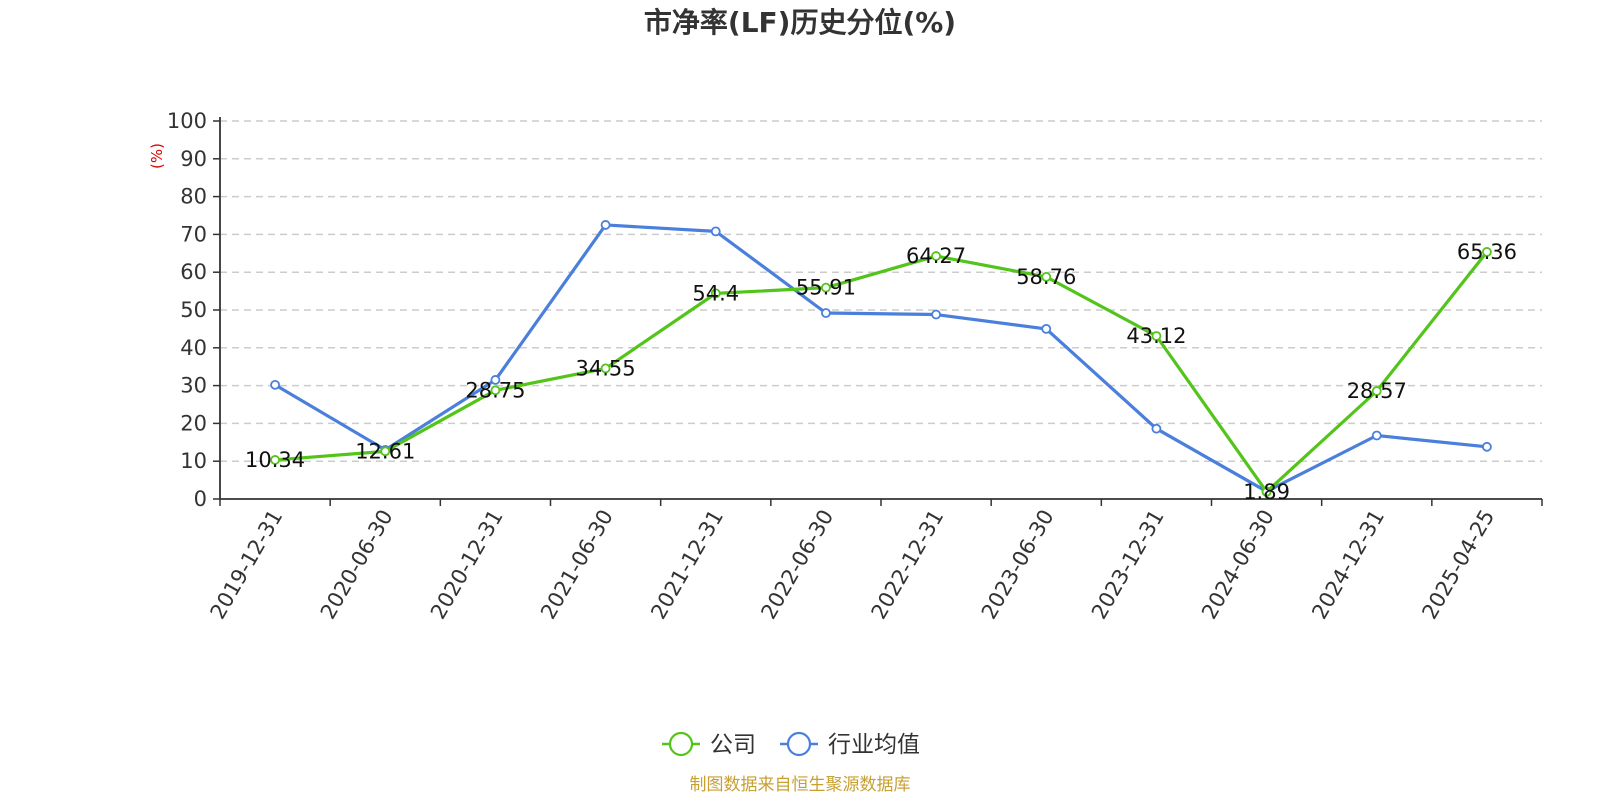 This screenshot has height=804, width=1600. Describe the element at coordinates (247, 565) in the screenshot. I see `x-tick-label: 2019-12-31` at that location.